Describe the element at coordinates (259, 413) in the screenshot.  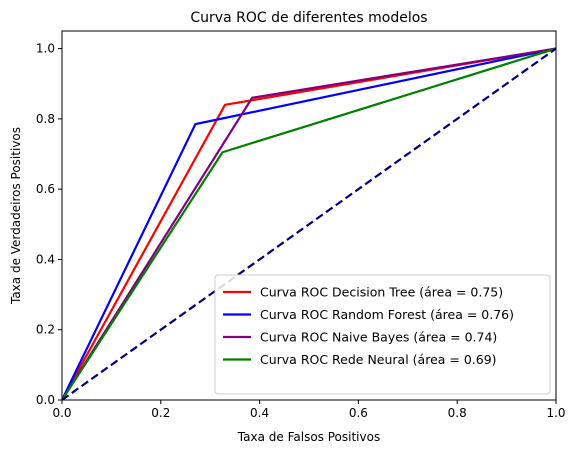
I see `x-tick-label: 0.4` at that location.